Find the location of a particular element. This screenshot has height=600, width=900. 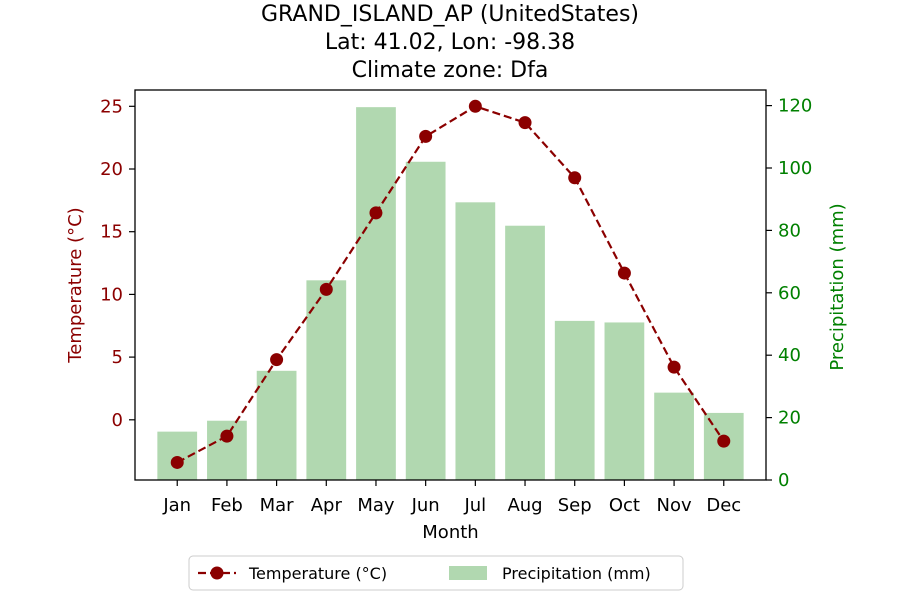

legend-temperature-label: Temperature (°C) is located at coordinates (317, 573).